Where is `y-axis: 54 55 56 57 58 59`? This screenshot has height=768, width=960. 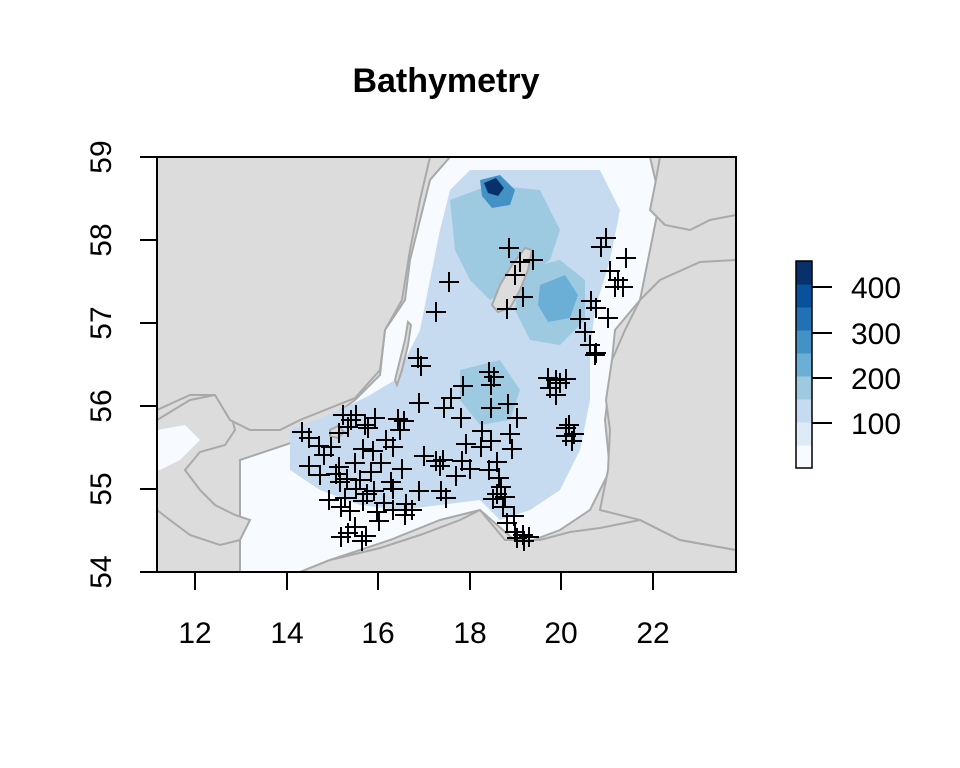
y-axis: 54 55 56 57 58 59 is located at coordinates (121, 364).